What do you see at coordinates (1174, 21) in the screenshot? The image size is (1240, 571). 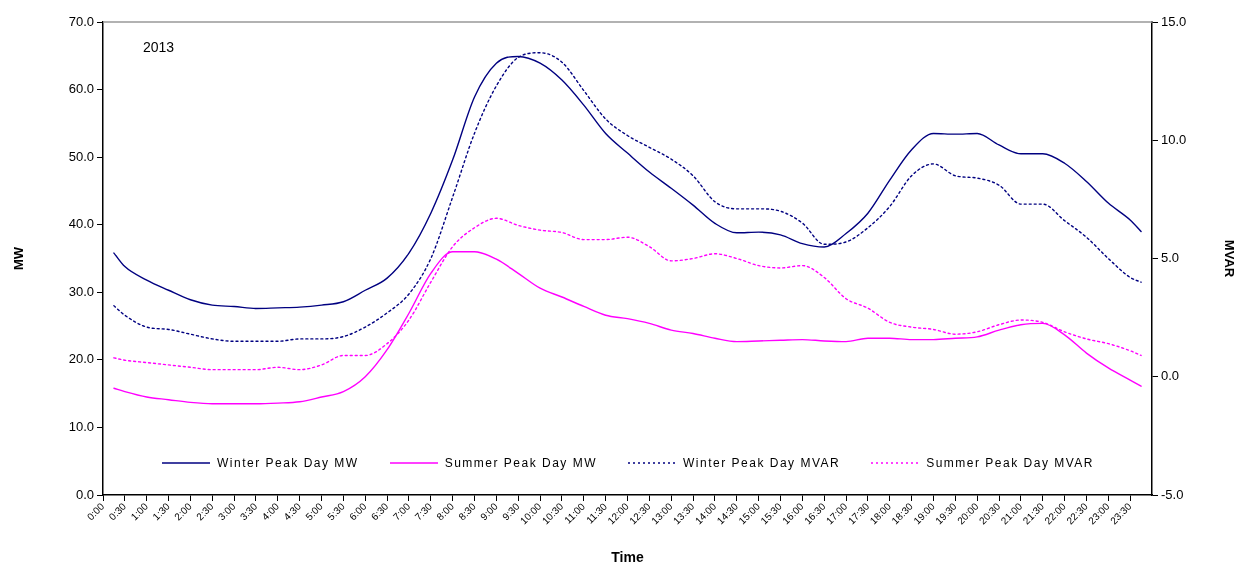 I see `y2-tick-label: 15.0` at bounding box center [1174, 21].